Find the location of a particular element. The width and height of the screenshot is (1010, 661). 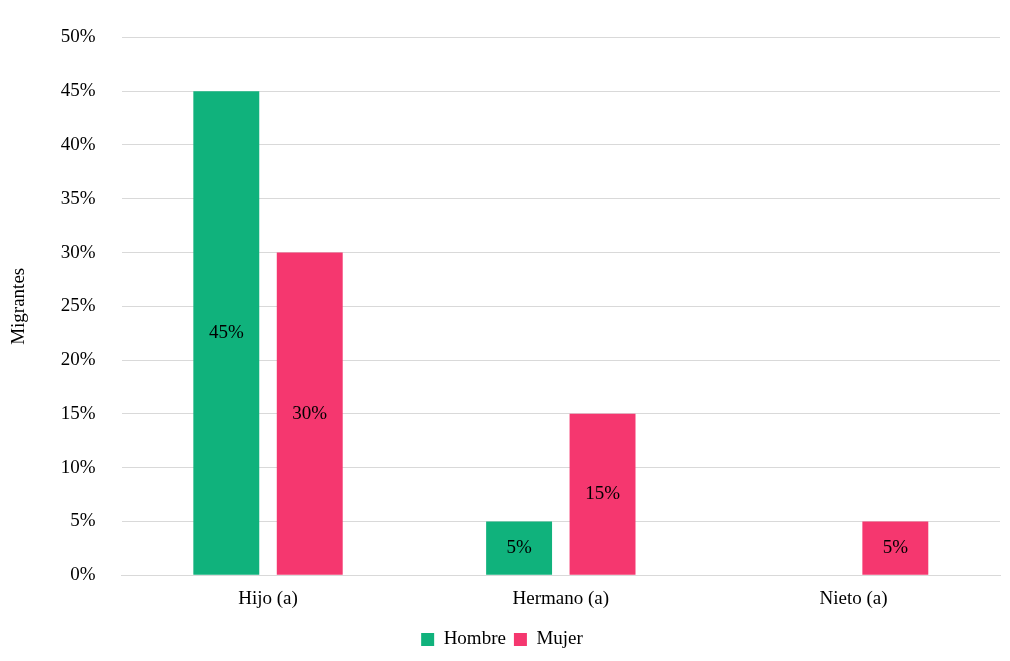

y-axis-title: Migrantes is located at coordinates (18, 306).